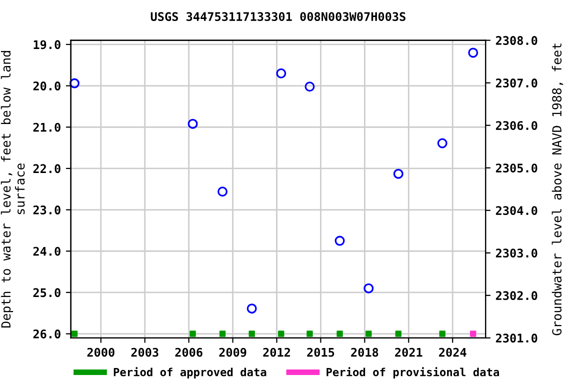  I want to click on legend-label: Period of approved data, so click(190, 372).